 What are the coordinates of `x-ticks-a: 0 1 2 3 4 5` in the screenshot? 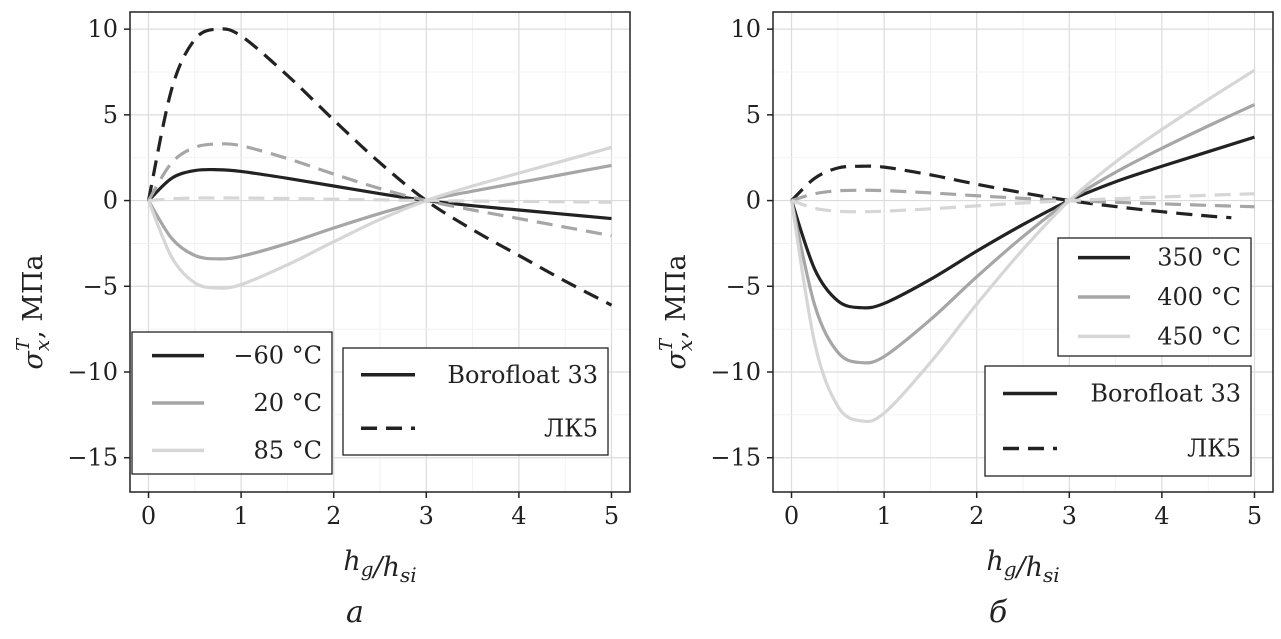 It's located at (380, 511).